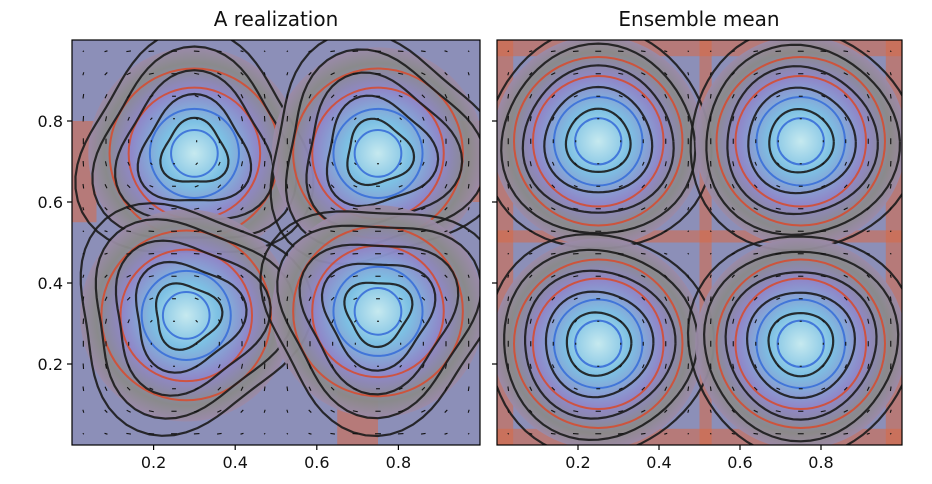  I want to click on vortex-cell, so click(194, 153).